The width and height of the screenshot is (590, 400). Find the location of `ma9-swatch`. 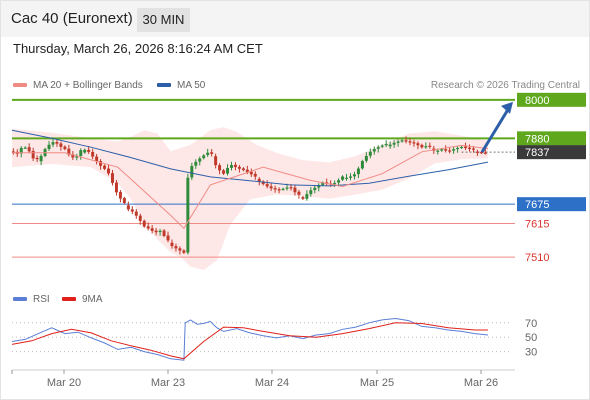

ma9-swatch is located at coordinates (69, 299).